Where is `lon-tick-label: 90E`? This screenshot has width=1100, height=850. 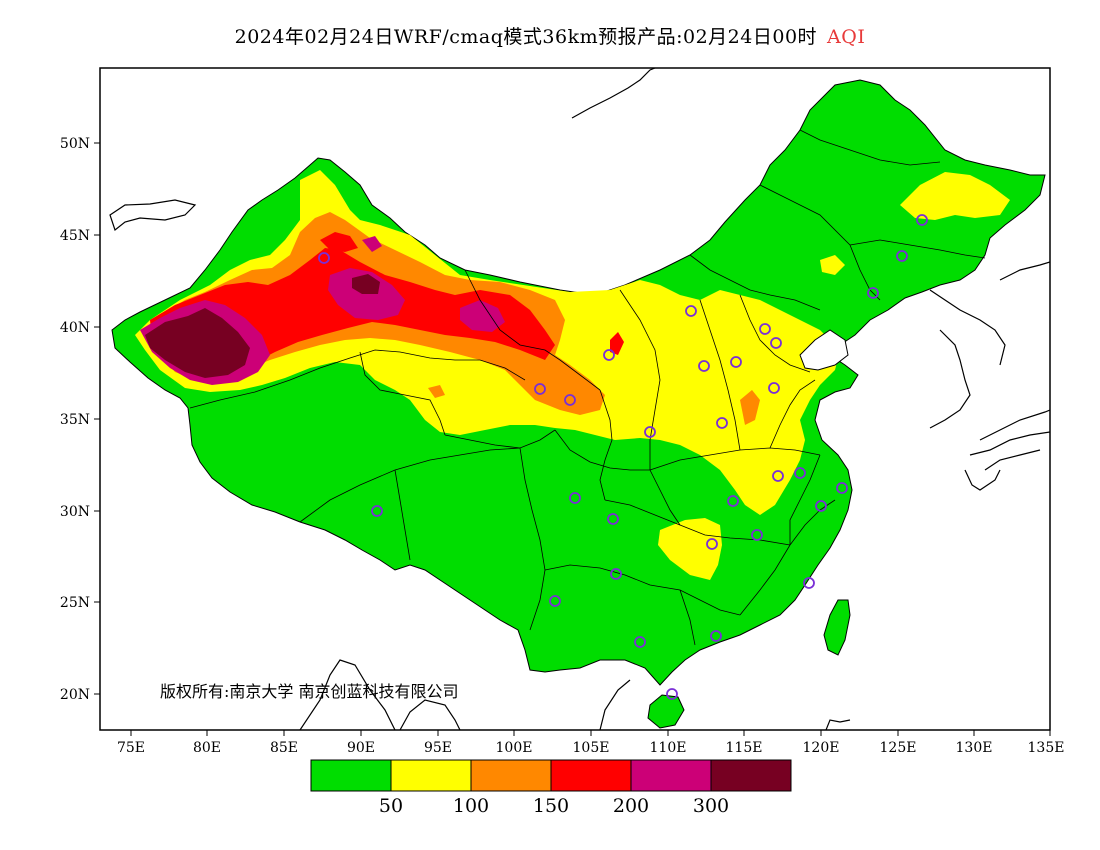 lon-tick-label: 90E is located at coordinates (361, 748).